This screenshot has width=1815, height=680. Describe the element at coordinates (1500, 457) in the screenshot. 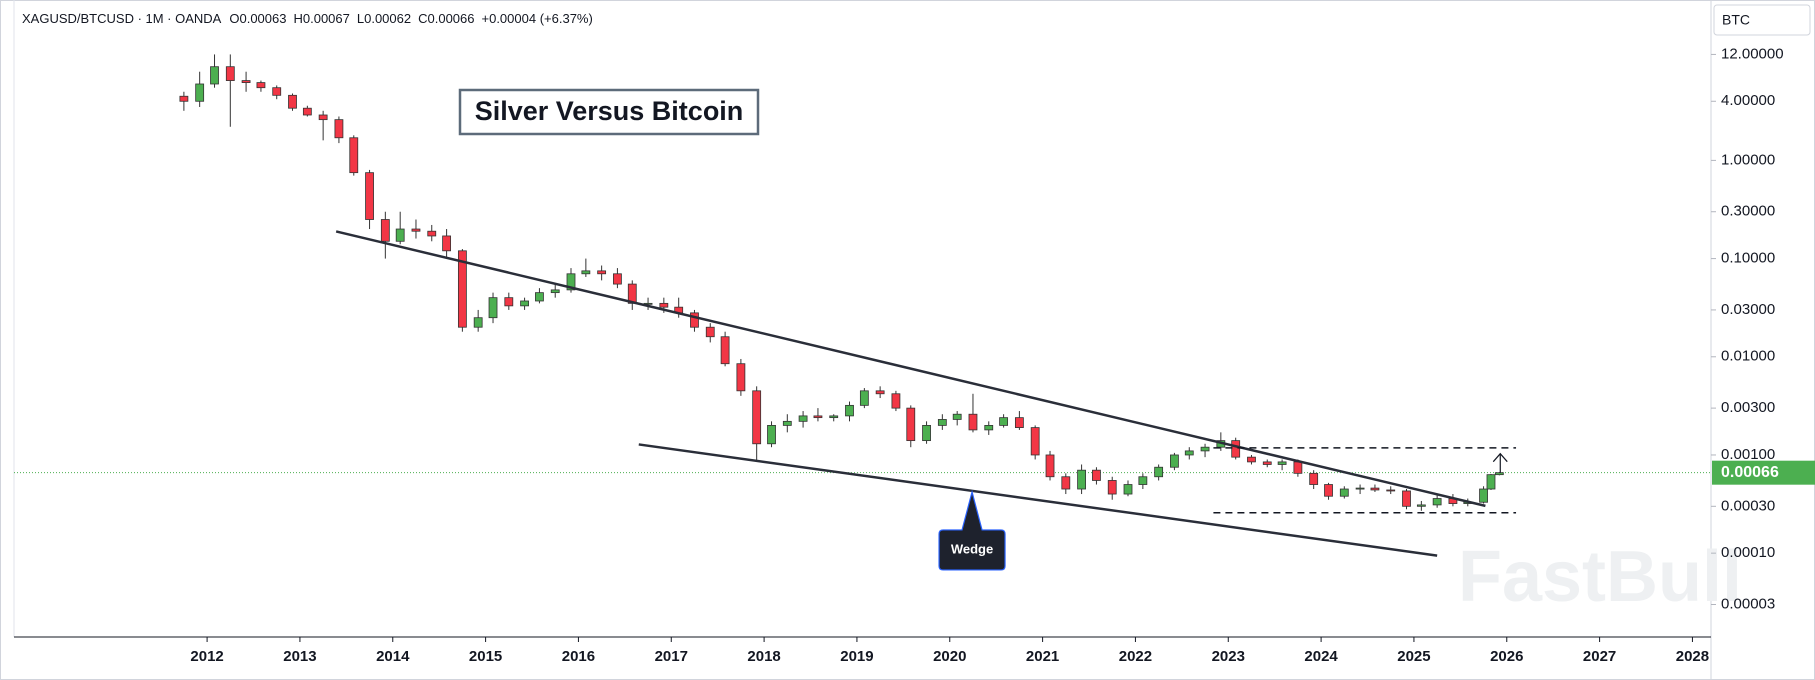

I see `arrow-head` at that location.